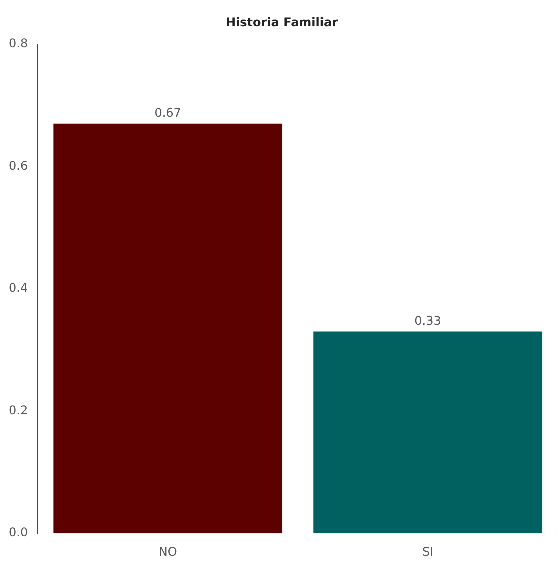  I want to click on chart-title: Historia Familiar, so click(282, 22).